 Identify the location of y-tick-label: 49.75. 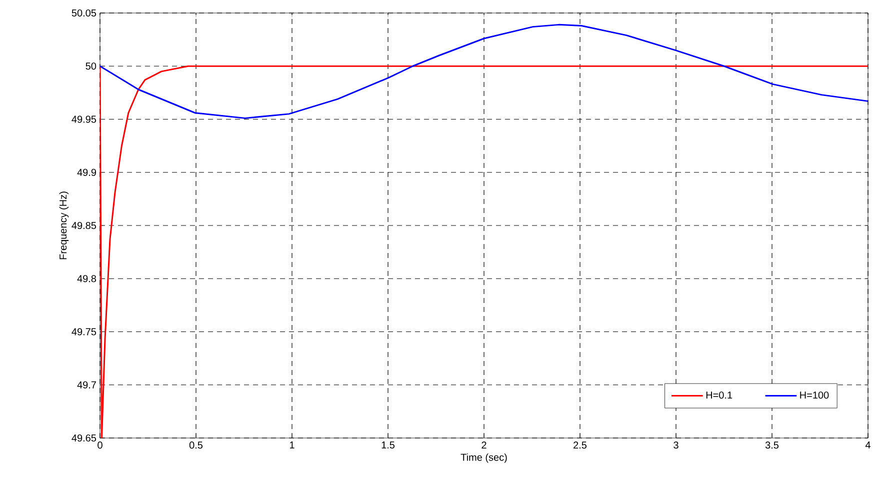
(84, 332).